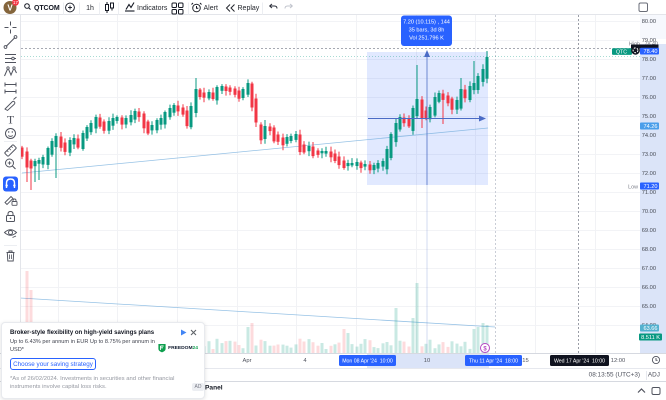 The image size is (666, 400). I want to click on svg-text: QTCOM, so click(47, 8).